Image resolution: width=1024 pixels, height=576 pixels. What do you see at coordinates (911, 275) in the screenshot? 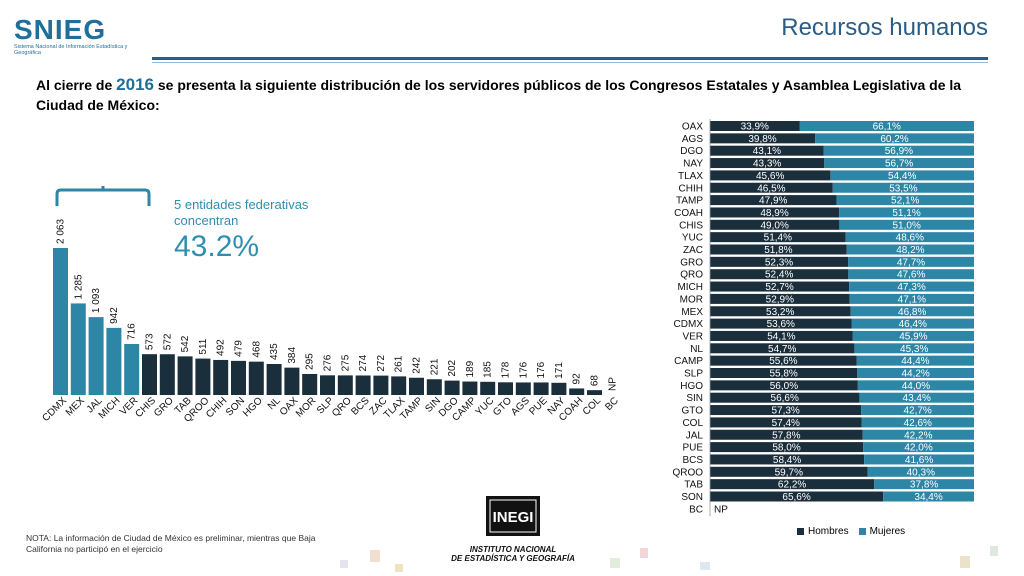
I see `hbar-mujeres-value: 47,6%` at bounding box center [911, 275].